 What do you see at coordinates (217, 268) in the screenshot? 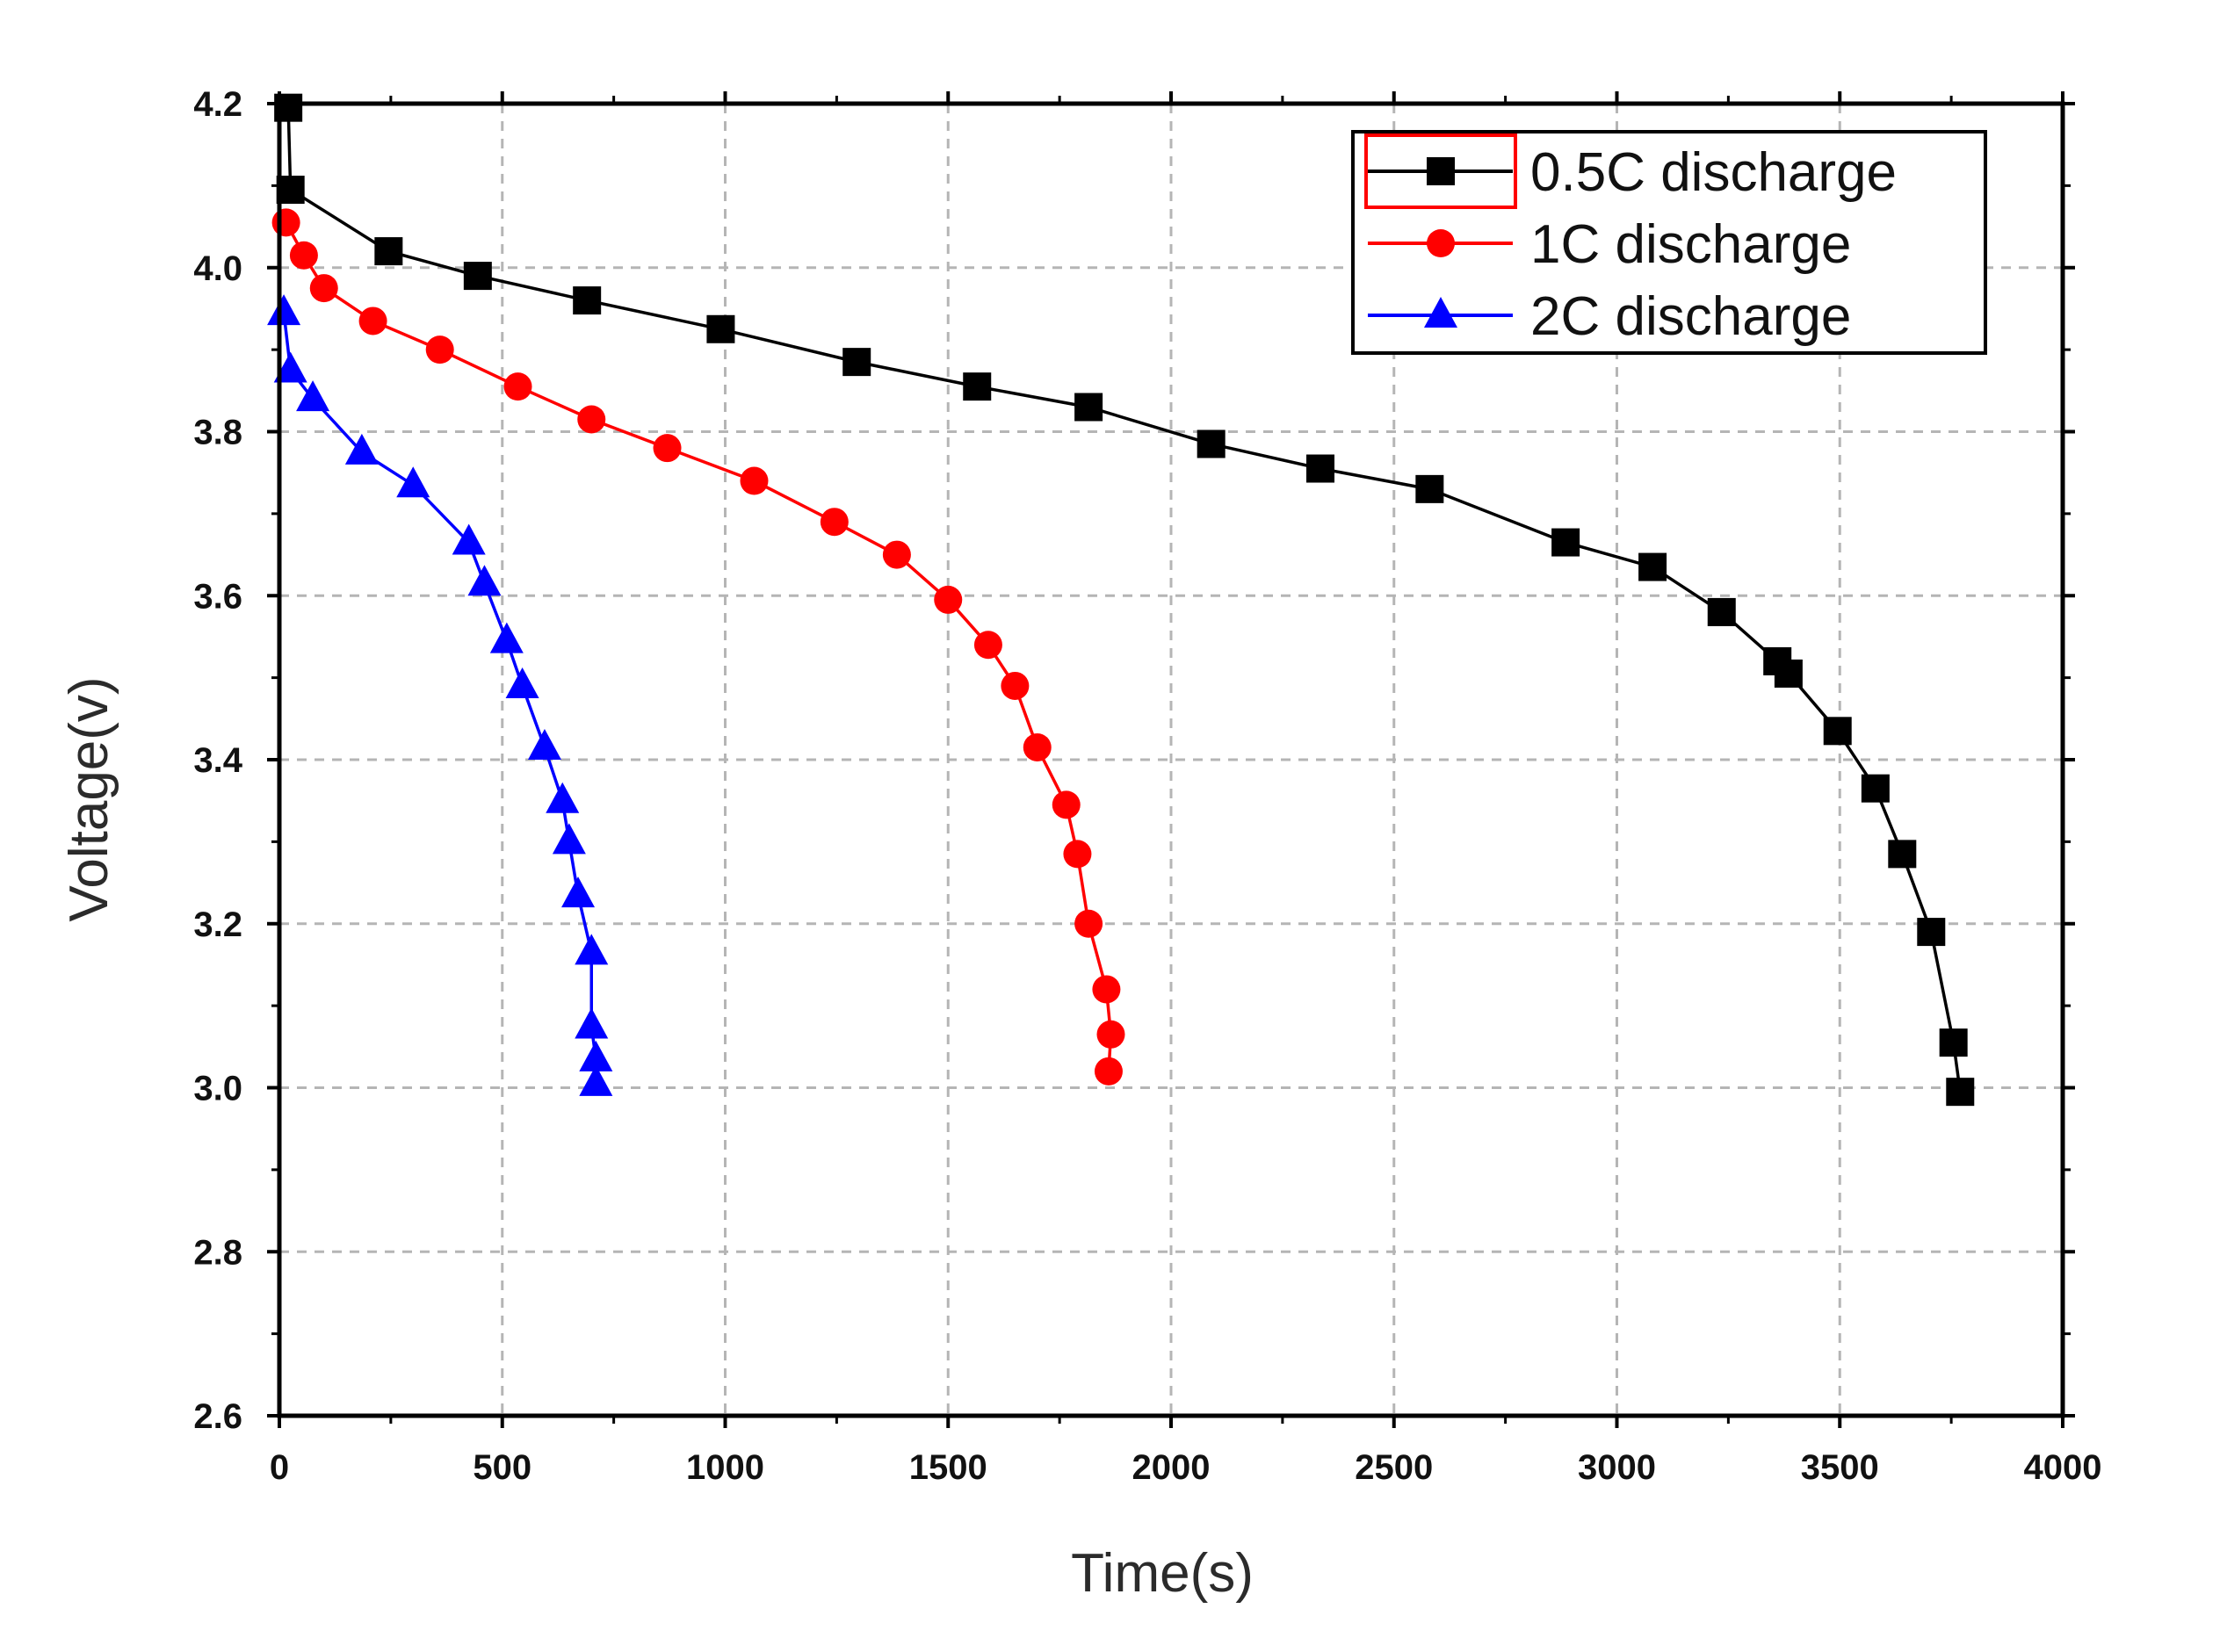
I see `y-tick-label: 4.0` at bounding box center [217, 268].